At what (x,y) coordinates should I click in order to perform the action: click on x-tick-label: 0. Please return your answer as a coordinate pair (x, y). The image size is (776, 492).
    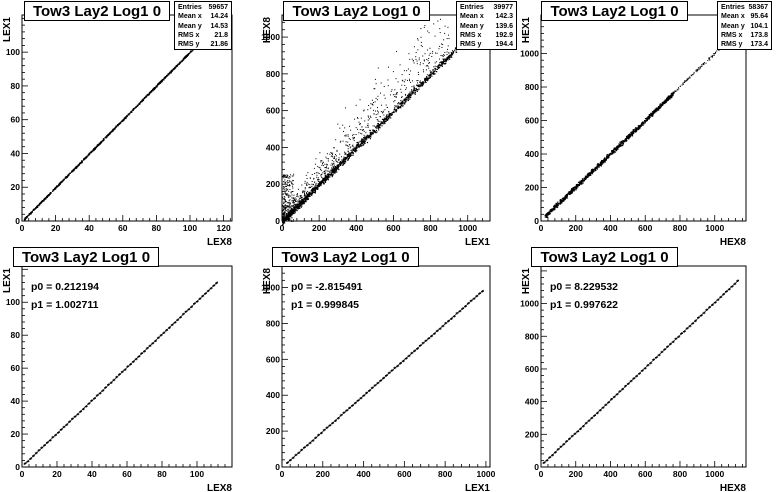
    Looking at the image, I should click on (541, 228).